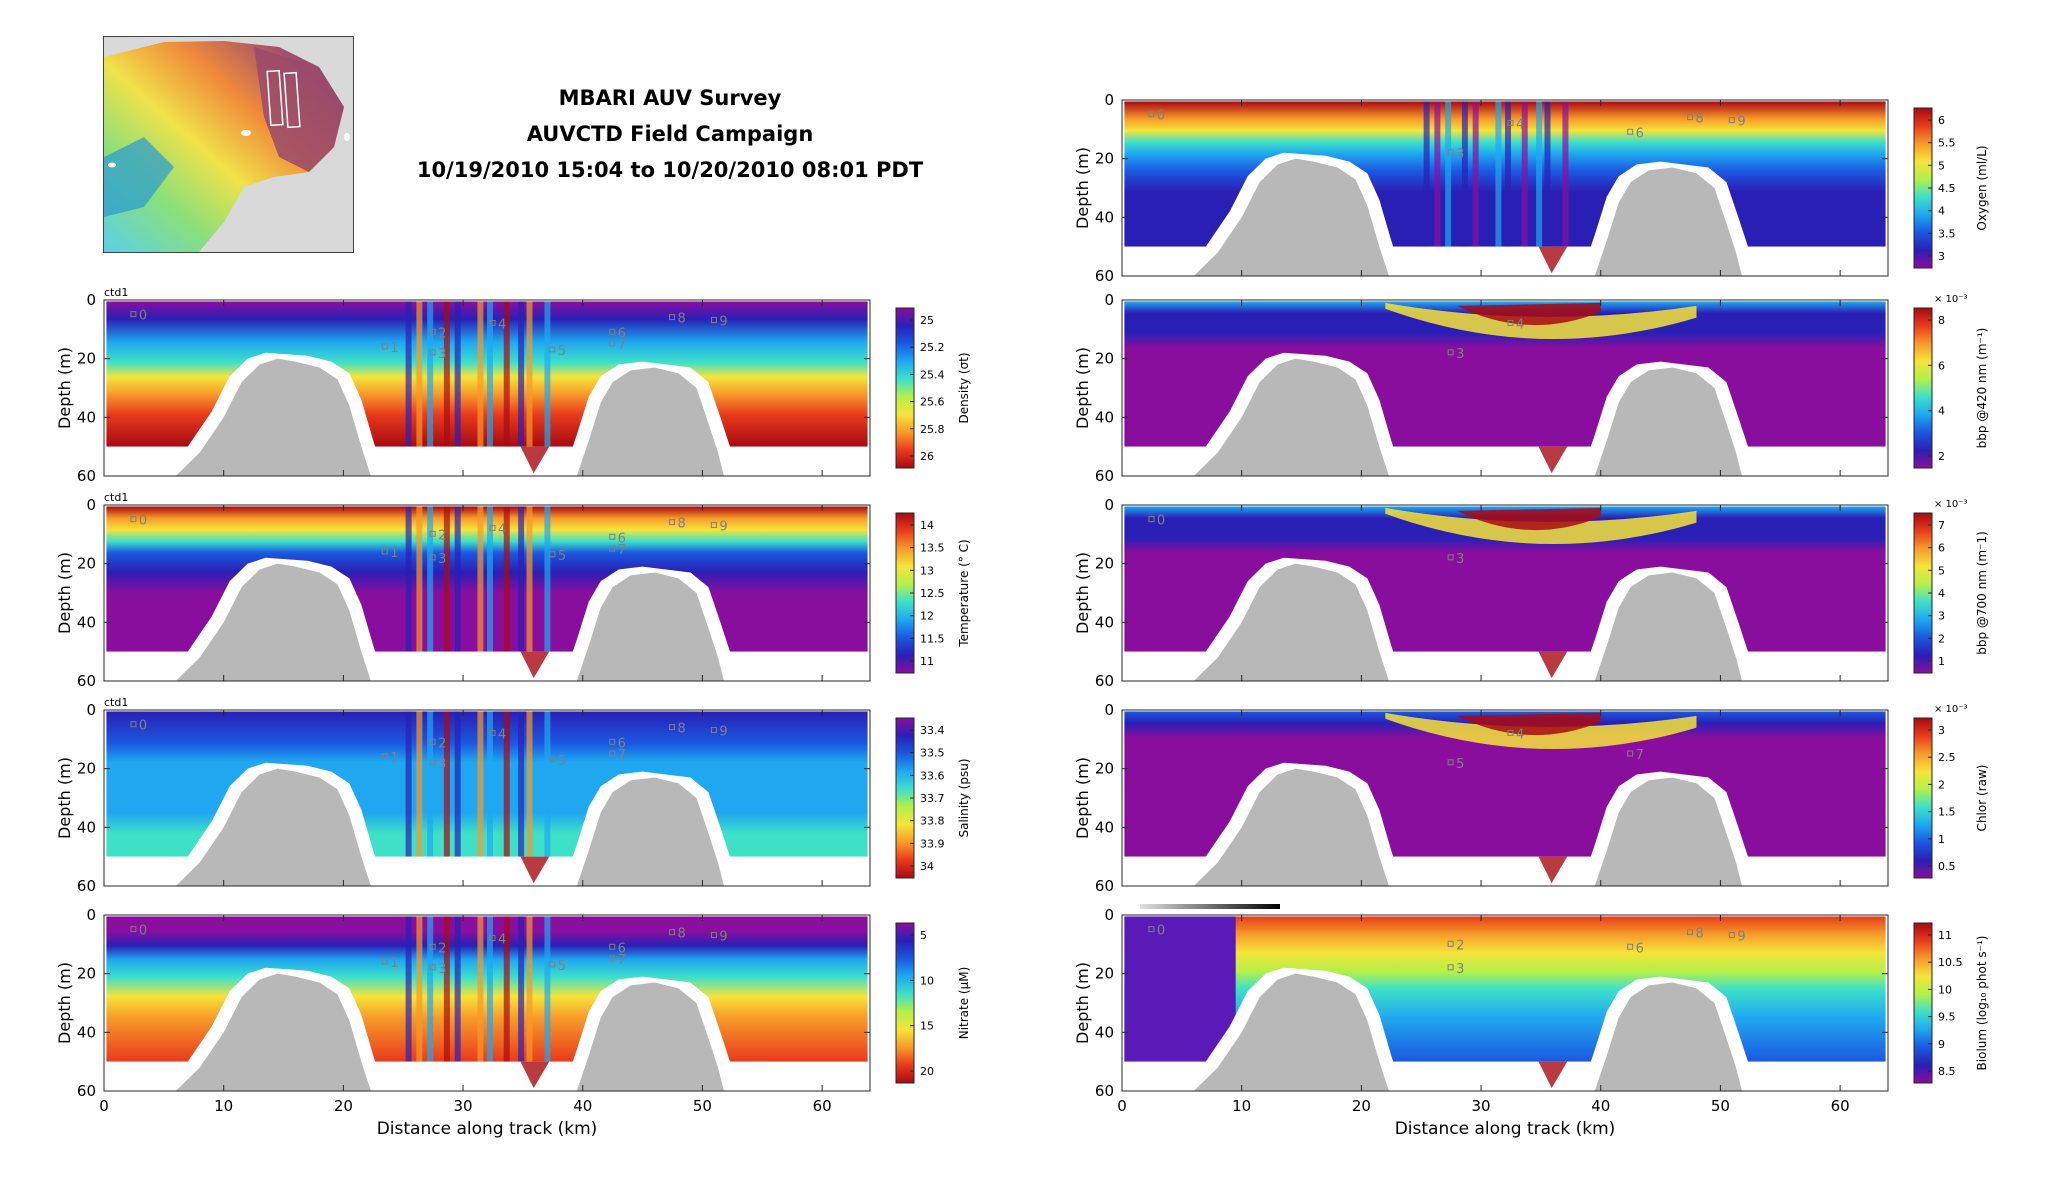 The image size is (2052, 1188). Describe the element at coordinates (927, 1026) in the screenshot. I see `colorbar-tick-label: 15` at that location.